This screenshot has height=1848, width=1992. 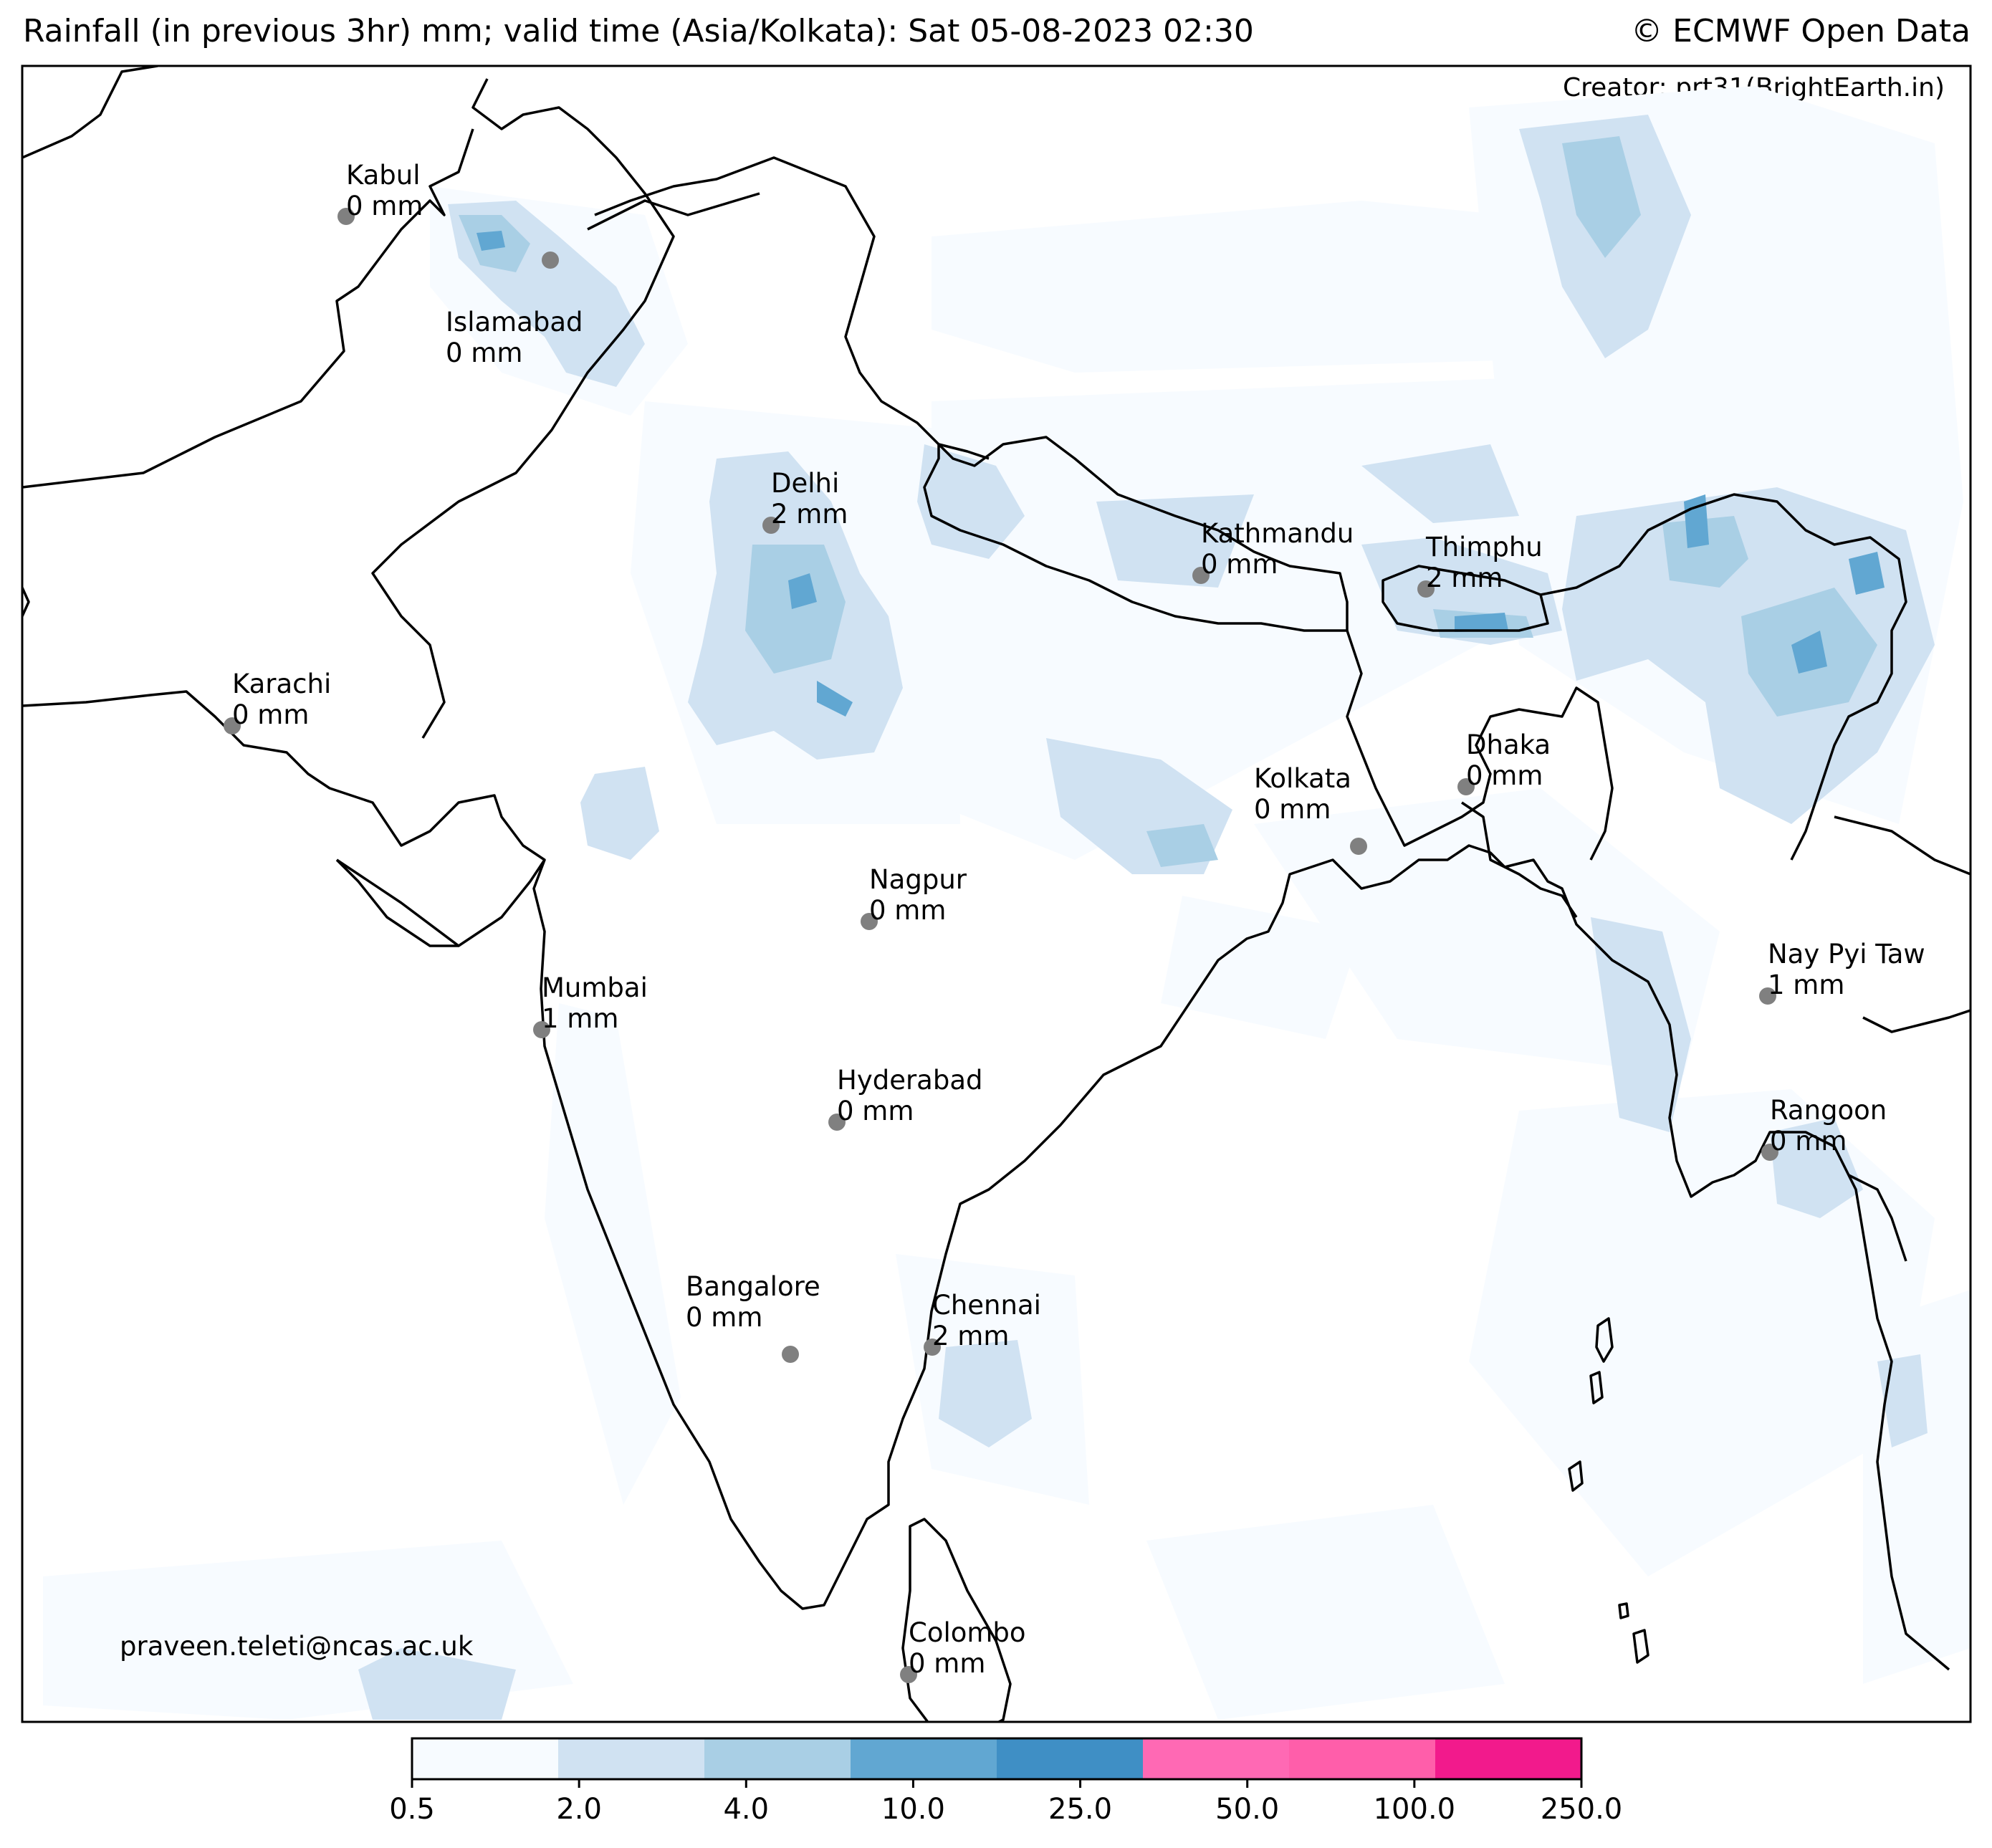 I want to click on city-marker-chennai, so click(x=933, y=1347).